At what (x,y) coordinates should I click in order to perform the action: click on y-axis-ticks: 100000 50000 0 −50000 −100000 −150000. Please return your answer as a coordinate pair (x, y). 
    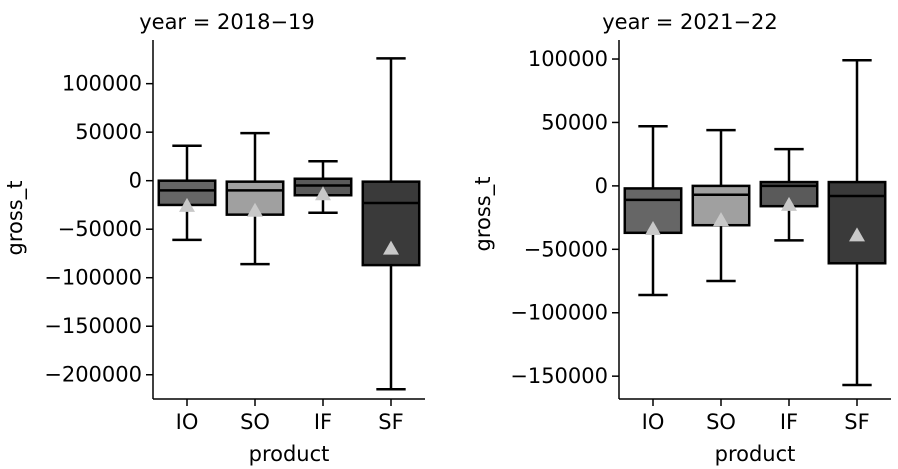
    Looking at the image, I should click on (564, 217).